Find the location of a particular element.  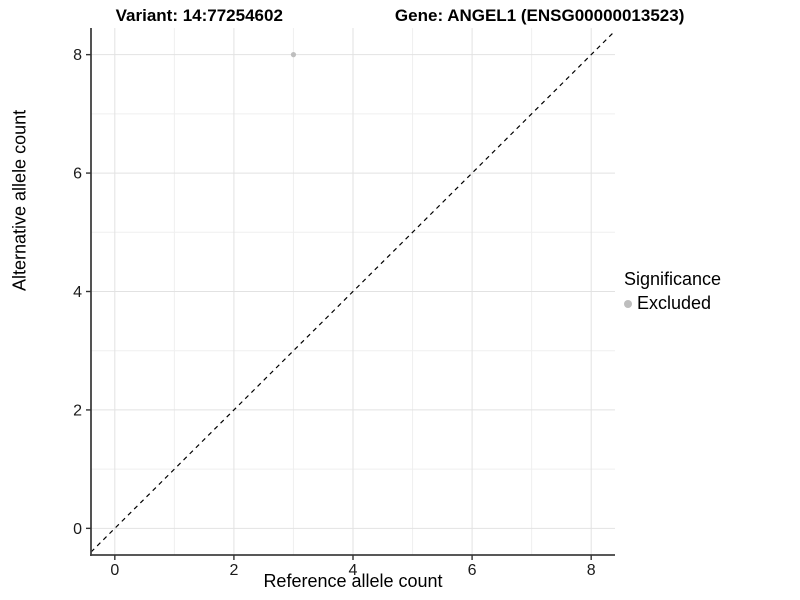

y-tick-label: 2 is located at coordinates (77, 410).